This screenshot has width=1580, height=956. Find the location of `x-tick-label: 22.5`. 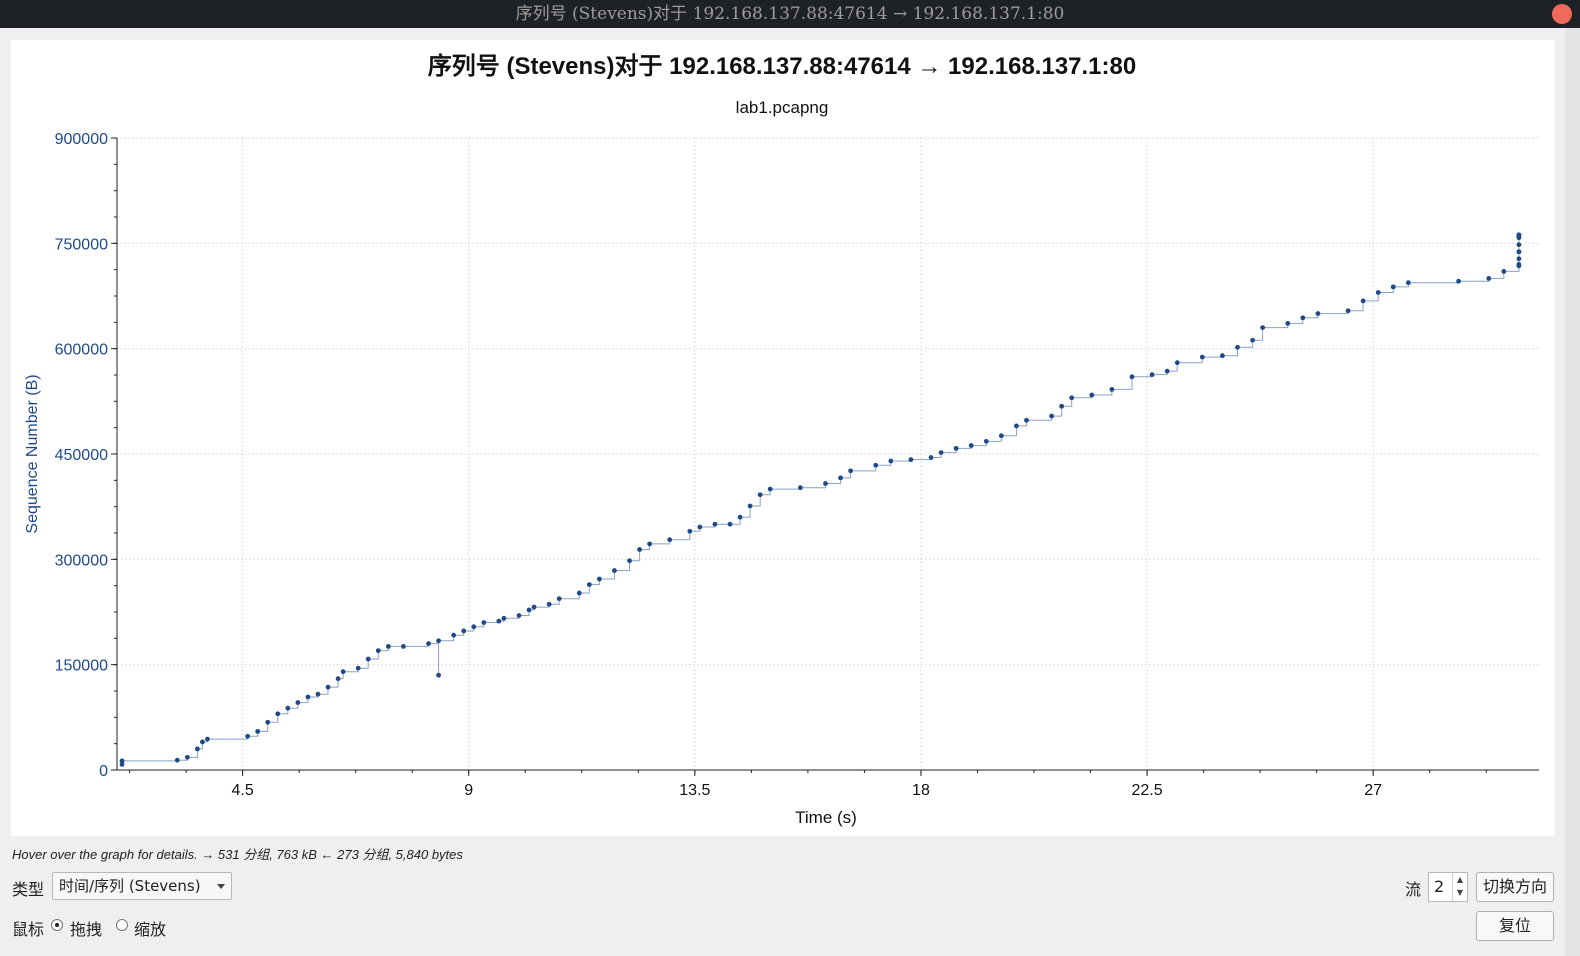

x-tick-label: 22.5 is located at coordinates (1147, 790).